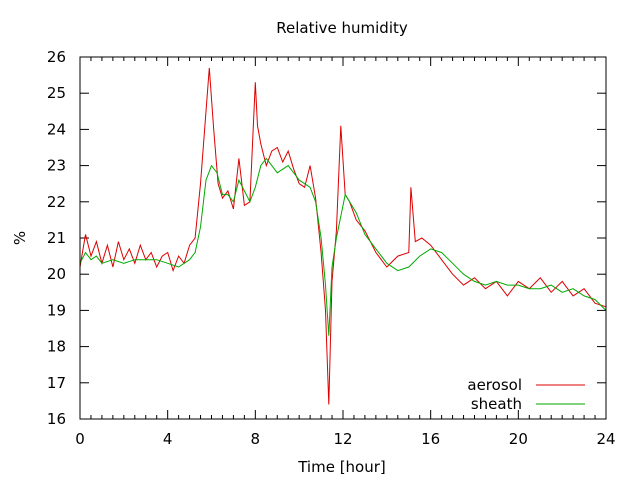 This screenshot has width=640, height=480. I want to click on legend-label-sheath: sheath, so click(496, 404).